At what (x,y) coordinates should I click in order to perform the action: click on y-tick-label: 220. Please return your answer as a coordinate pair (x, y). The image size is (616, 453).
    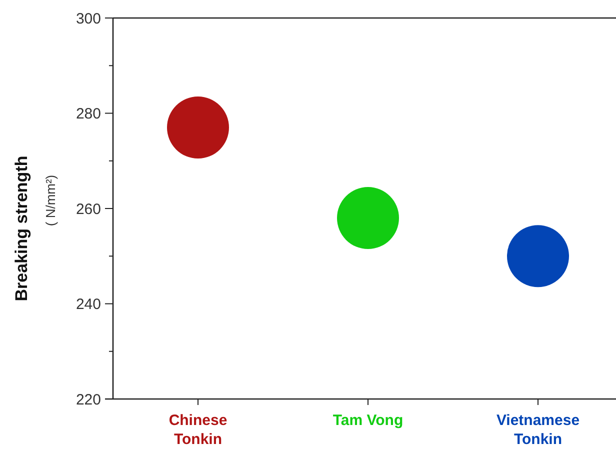
    Looking at the image, I should click on (88, 399).